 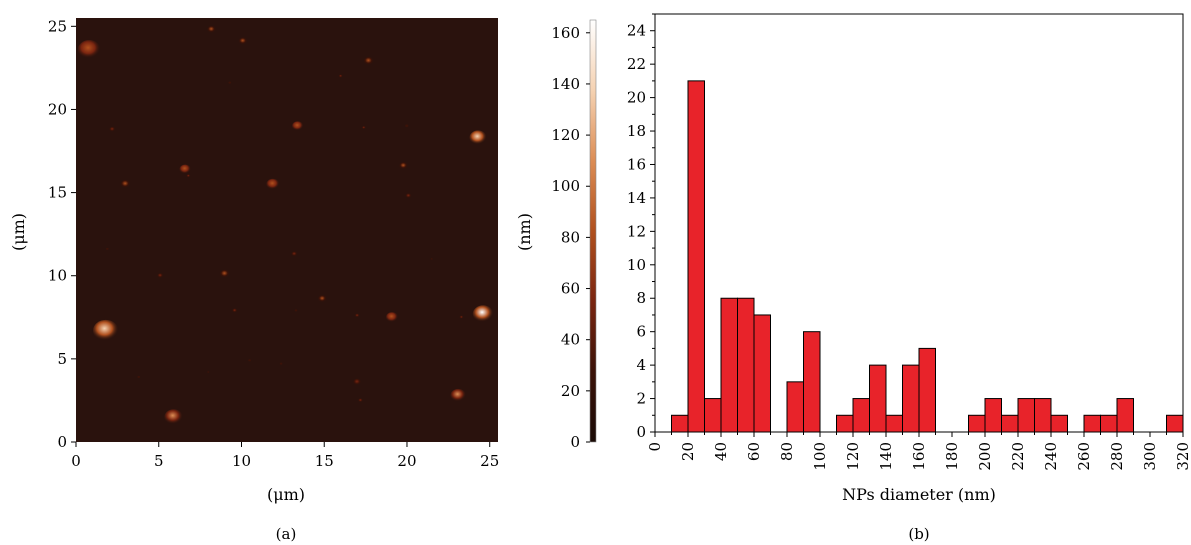 I want to click on colorbar-ticks: 0 20 40 60 80 100 120 140 160, so click(x=570, y=237).